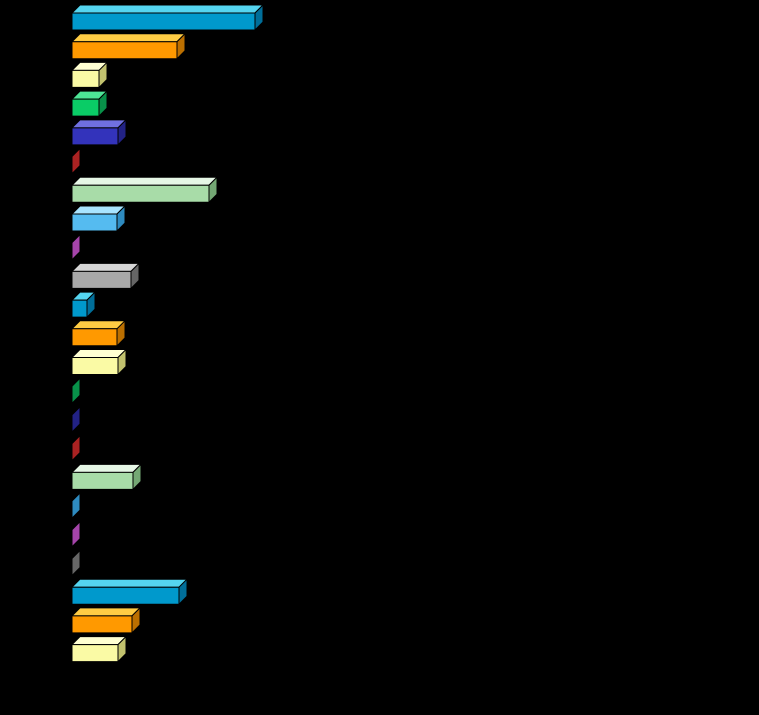 This screenshot has height=715, width=759. I want to click on bar-22-orange, so click(106, 620).